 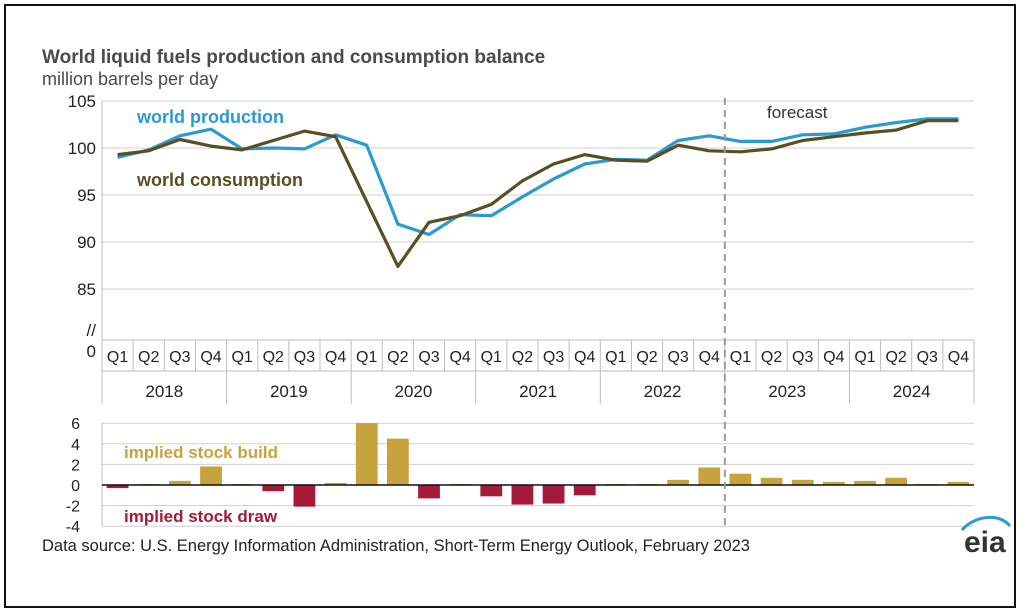 What do you see at coordinates (414, 391) in the screenshot?
I see `year-tick-label: 2020` at bounding box center [414, 391].